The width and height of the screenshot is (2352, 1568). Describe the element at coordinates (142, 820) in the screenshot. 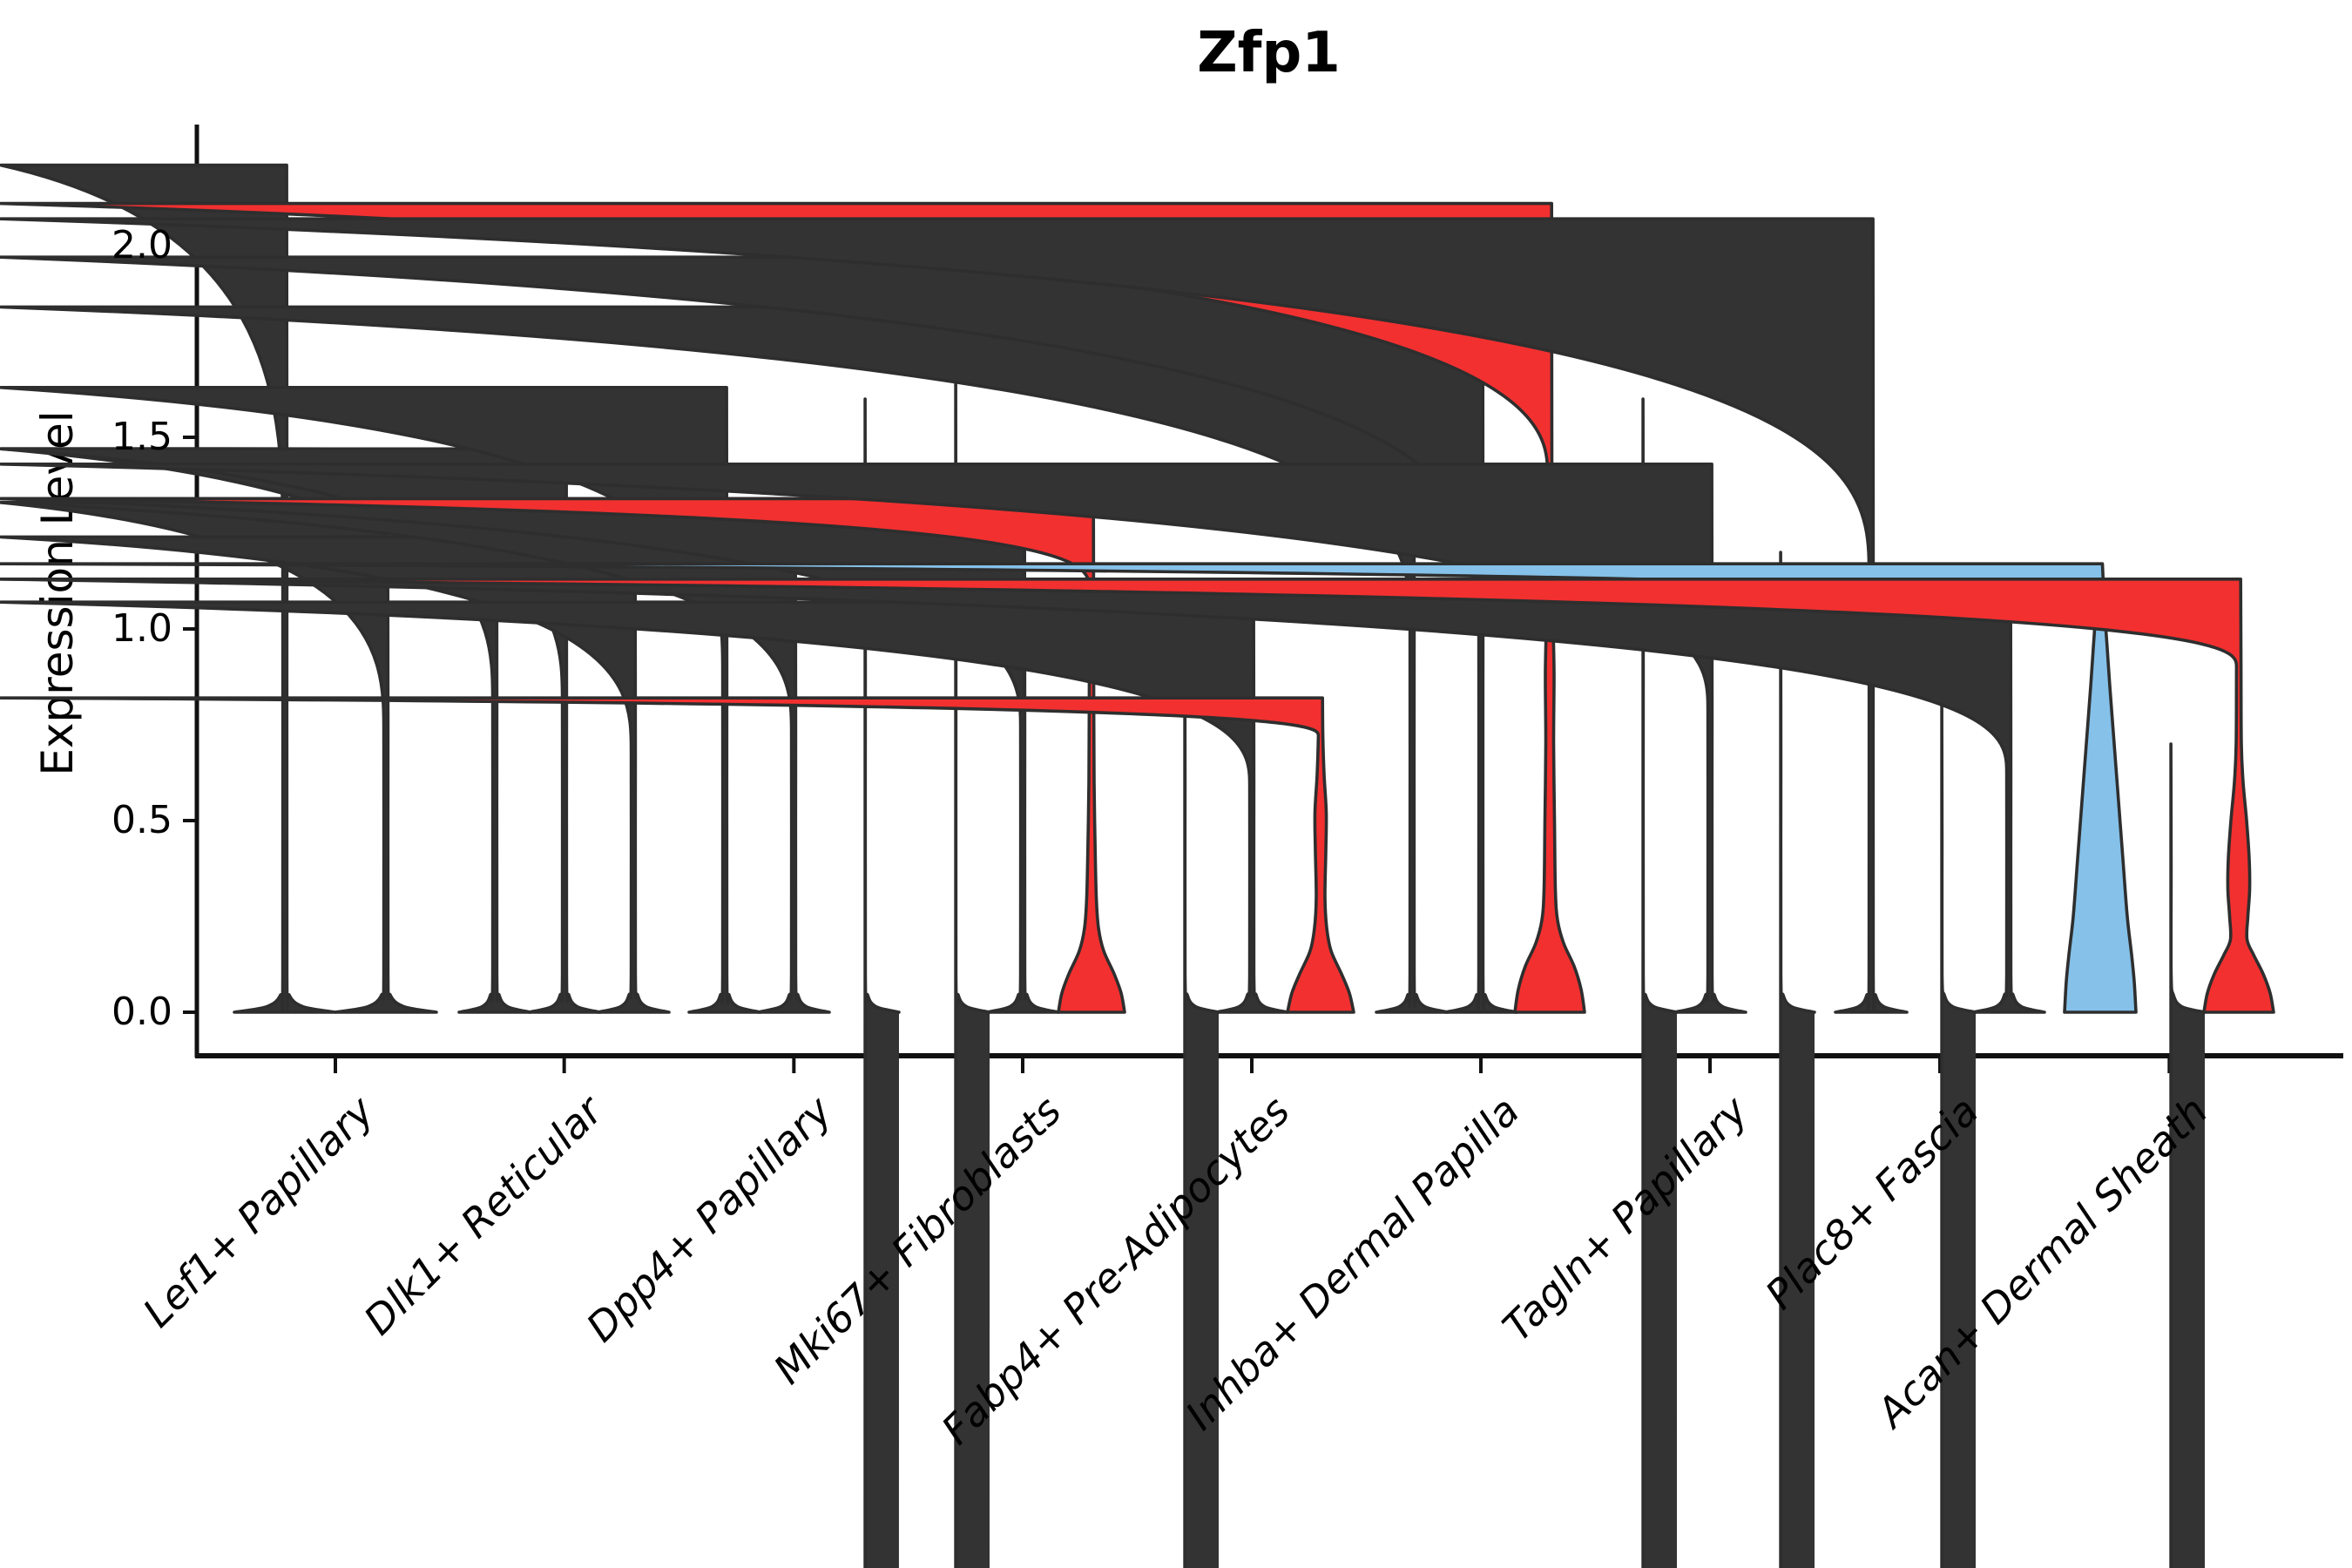

I see `y-tick-label: 0.5` at that location.